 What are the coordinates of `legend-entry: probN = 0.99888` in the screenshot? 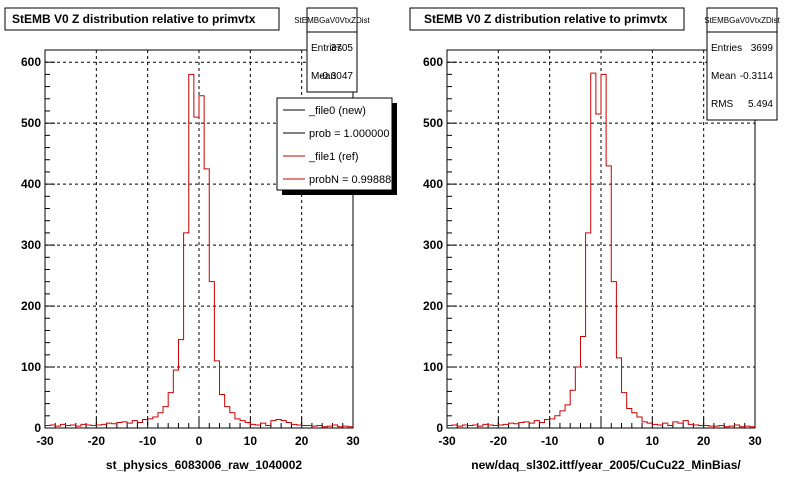 It's located at (350, 180).